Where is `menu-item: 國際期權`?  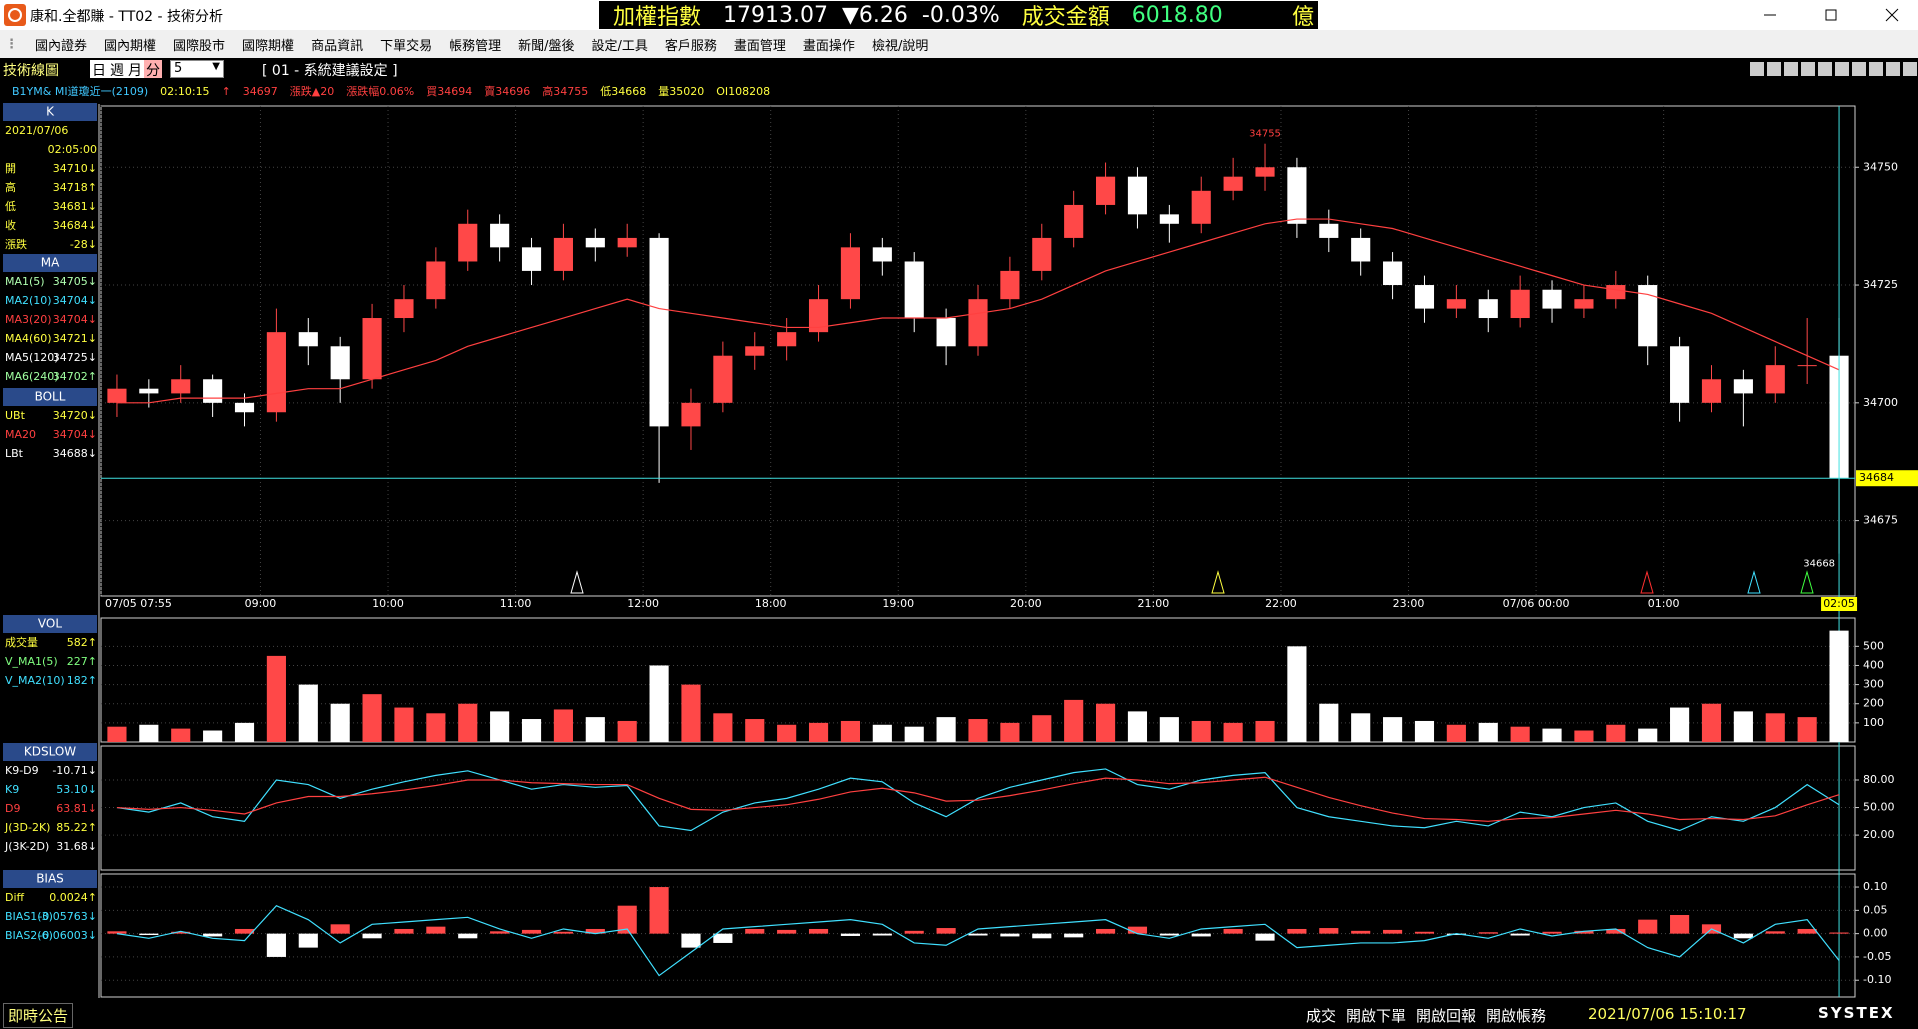
menu-item: 國際期權 is located at coordinates (268, 46).